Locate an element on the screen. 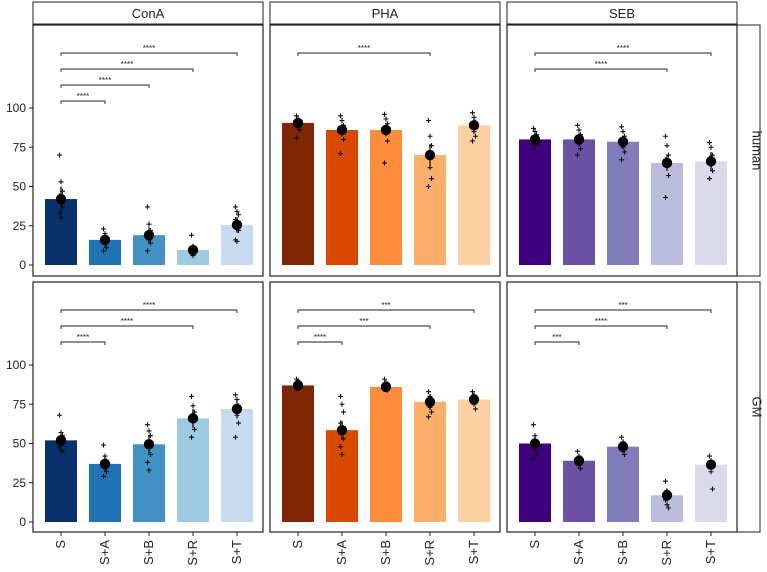  y-tick-label: 50 is located at coordinates (20, 187).